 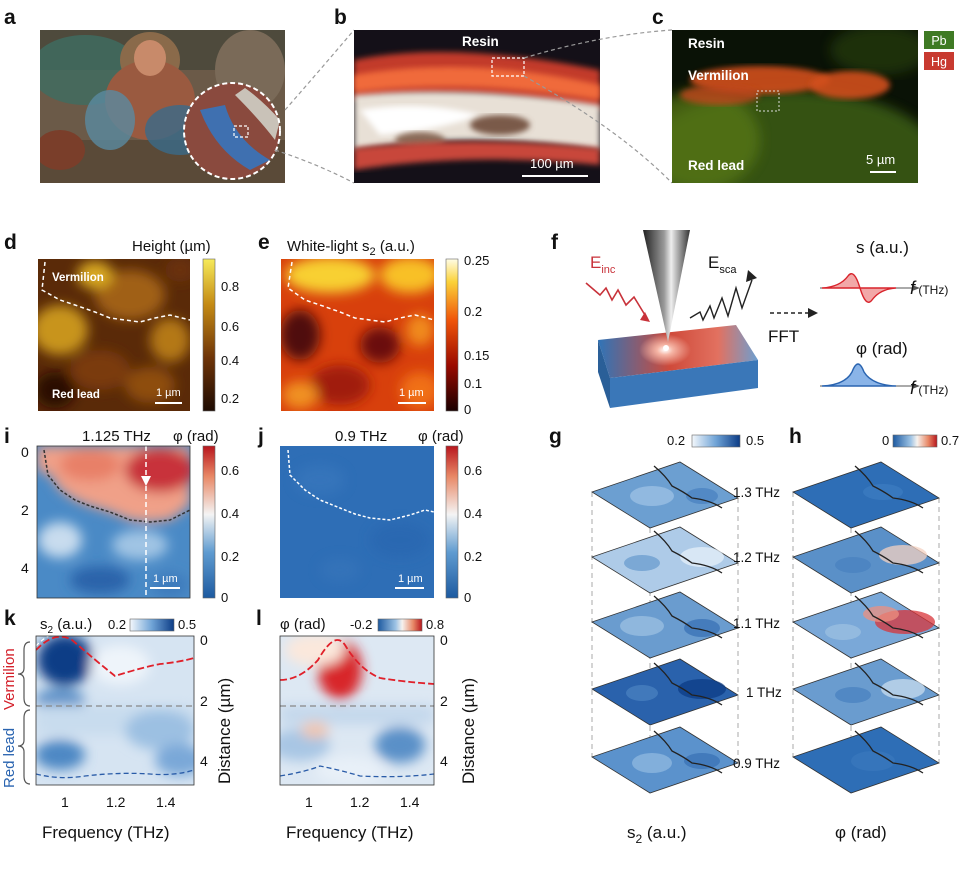 I want to click on panel-g: g 0.2 0.5 s2 (a.u.), so click(x=656, y=635).